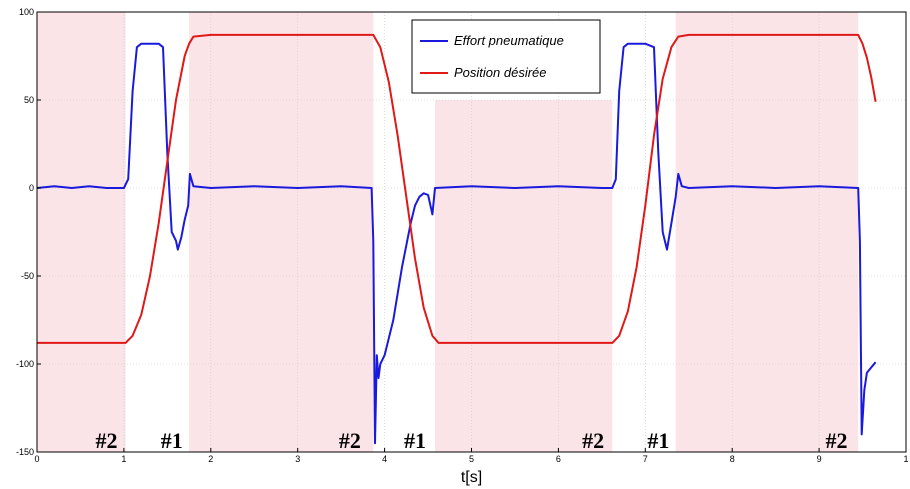 The image size is (910, 489). What do you see at coordinates (384, 459) in the screenshot?
I see `x-tick-label-4: 4` at bounding box center [384, 459].